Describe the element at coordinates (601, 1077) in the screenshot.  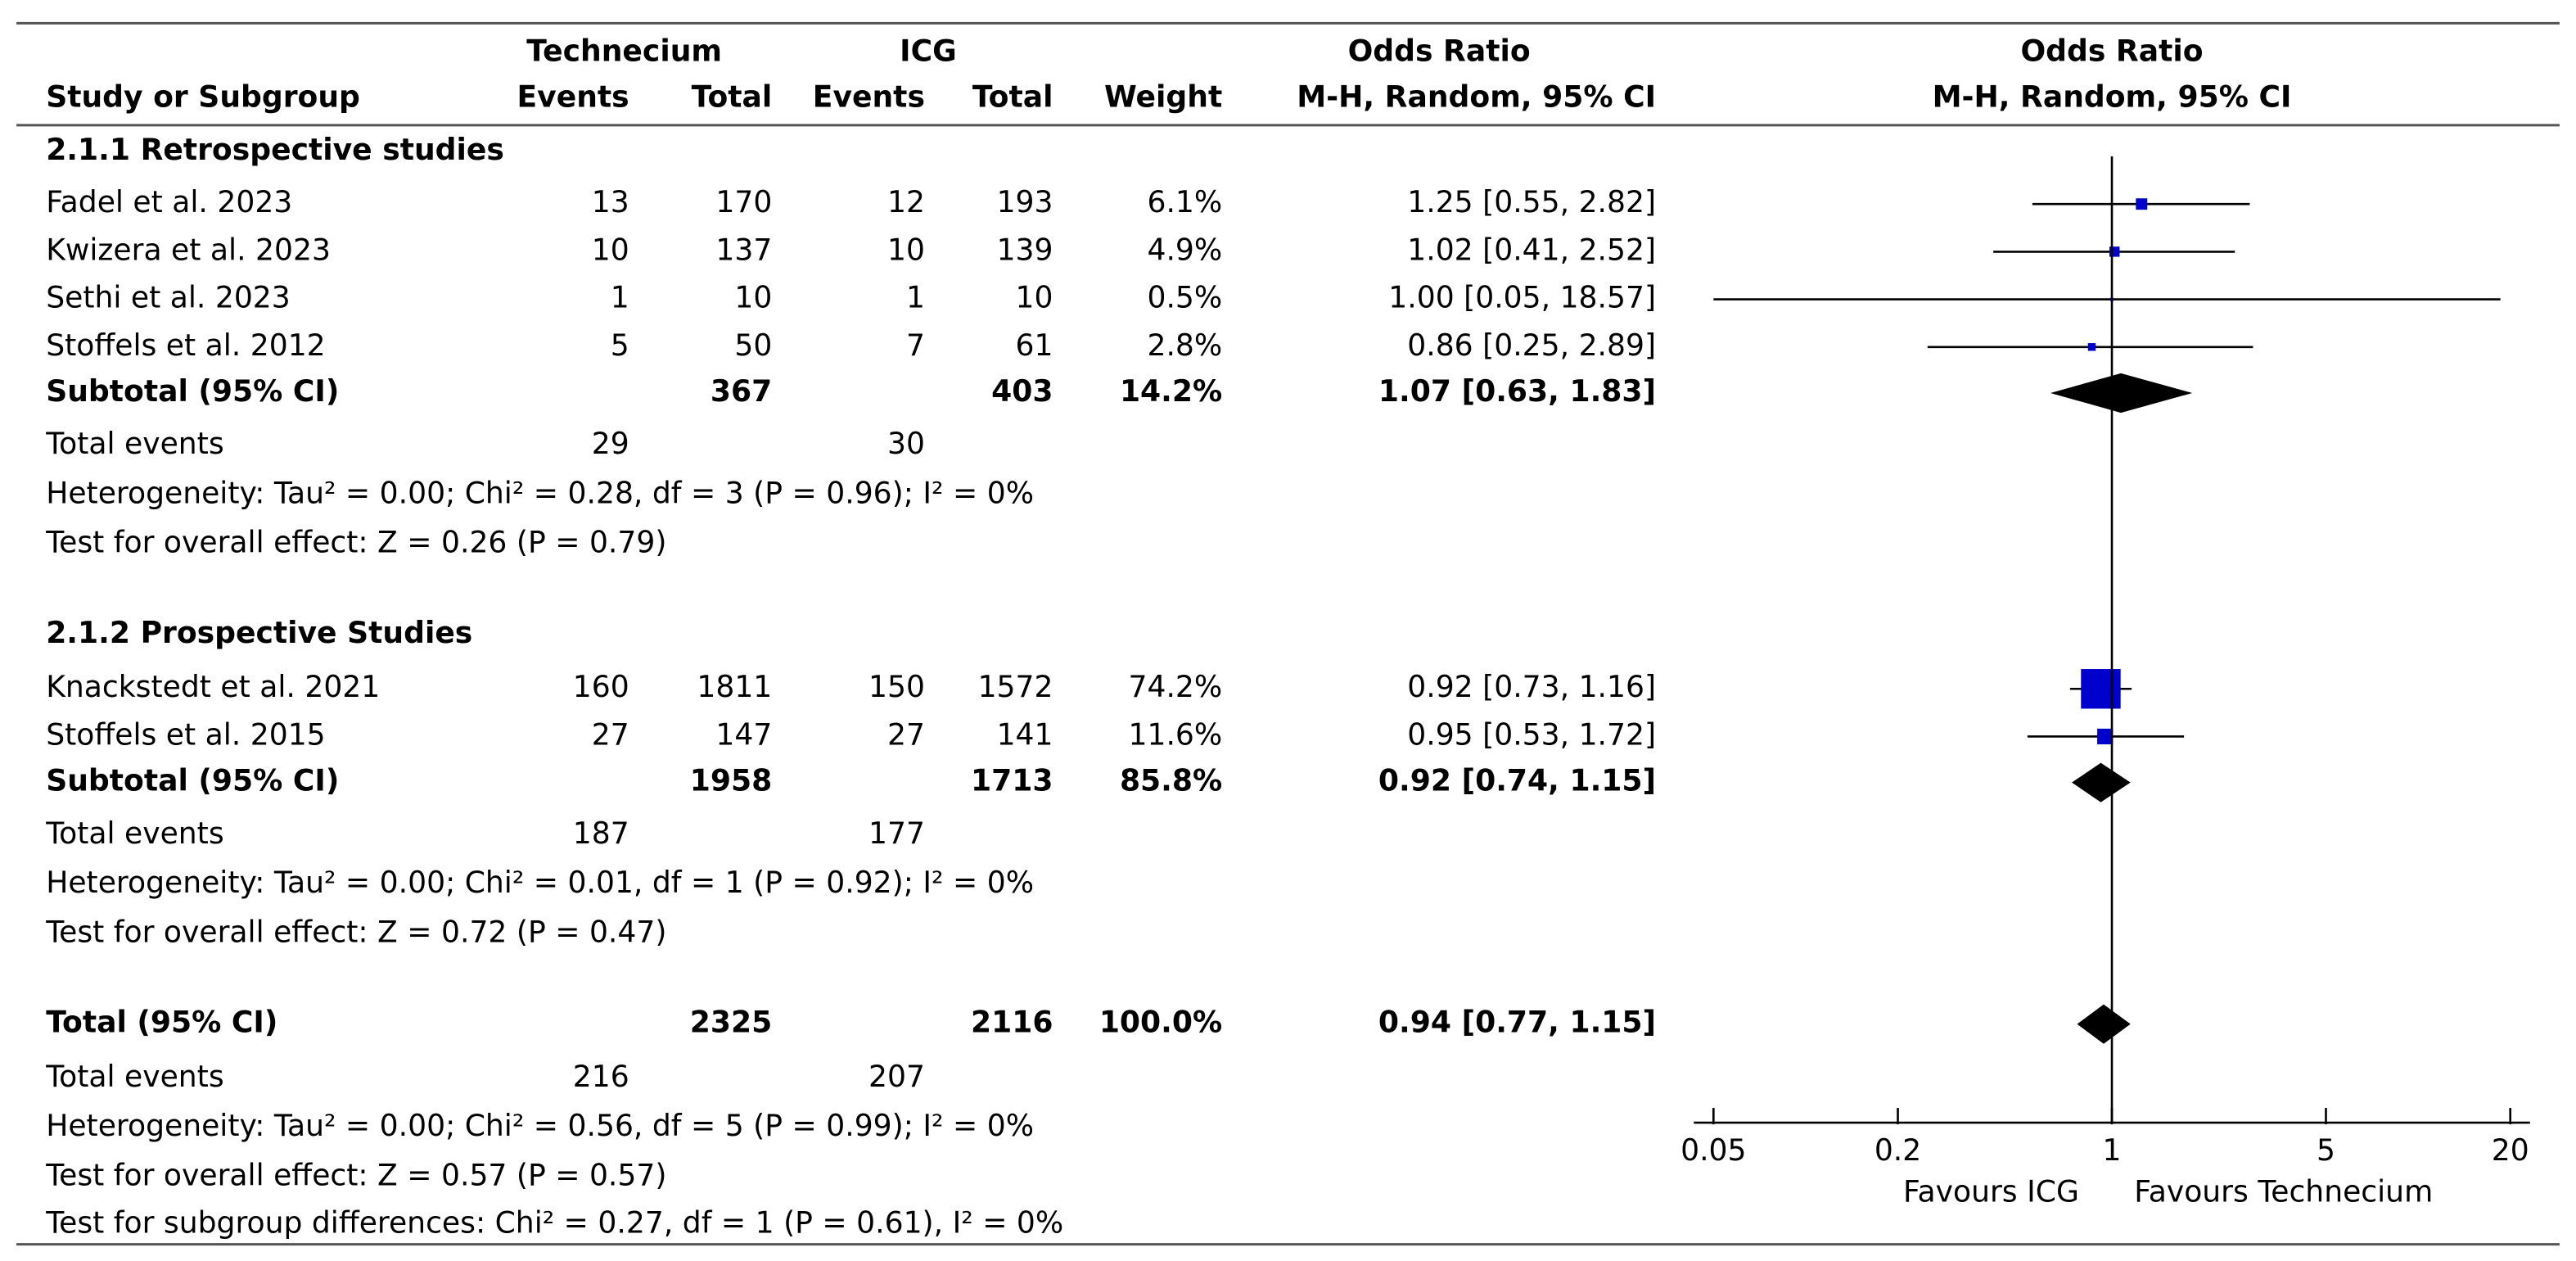
I see `events: 216` at that location.